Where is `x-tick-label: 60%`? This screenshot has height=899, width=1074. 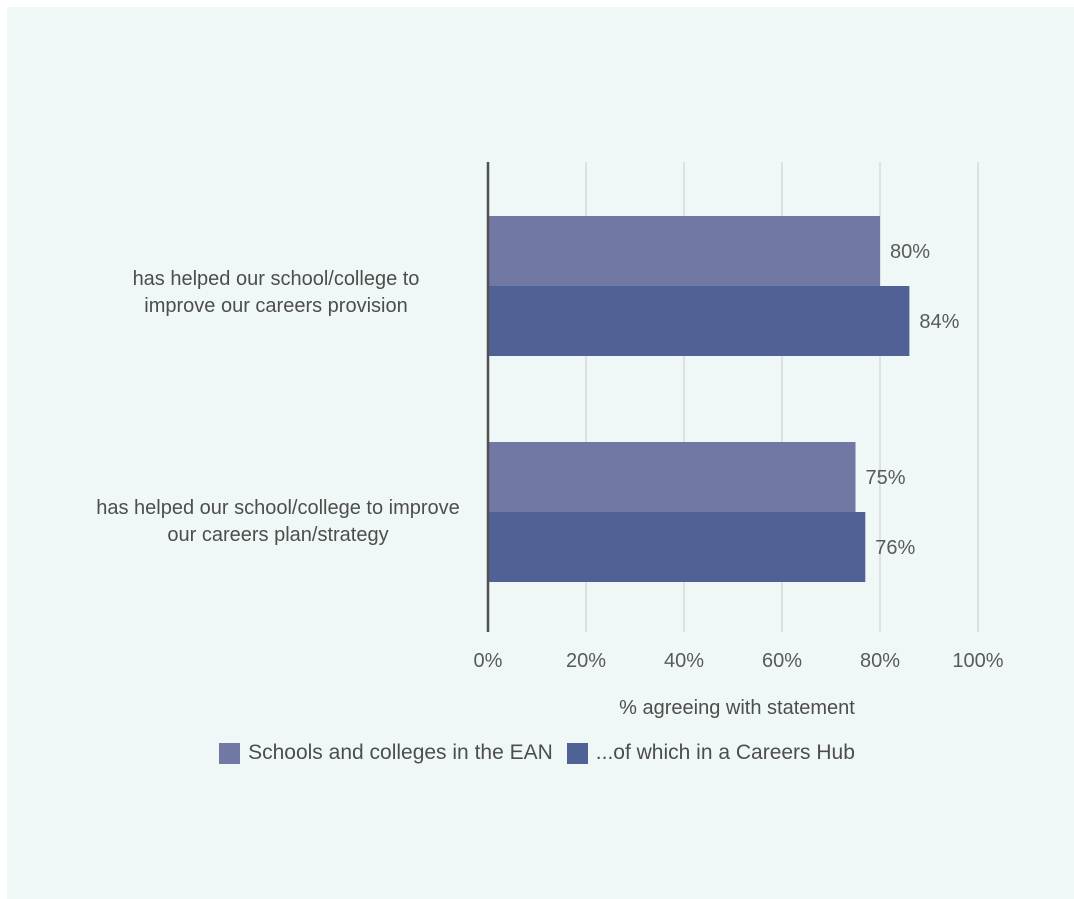 x-tick-label: 60% is located at coordinates (782, 661).